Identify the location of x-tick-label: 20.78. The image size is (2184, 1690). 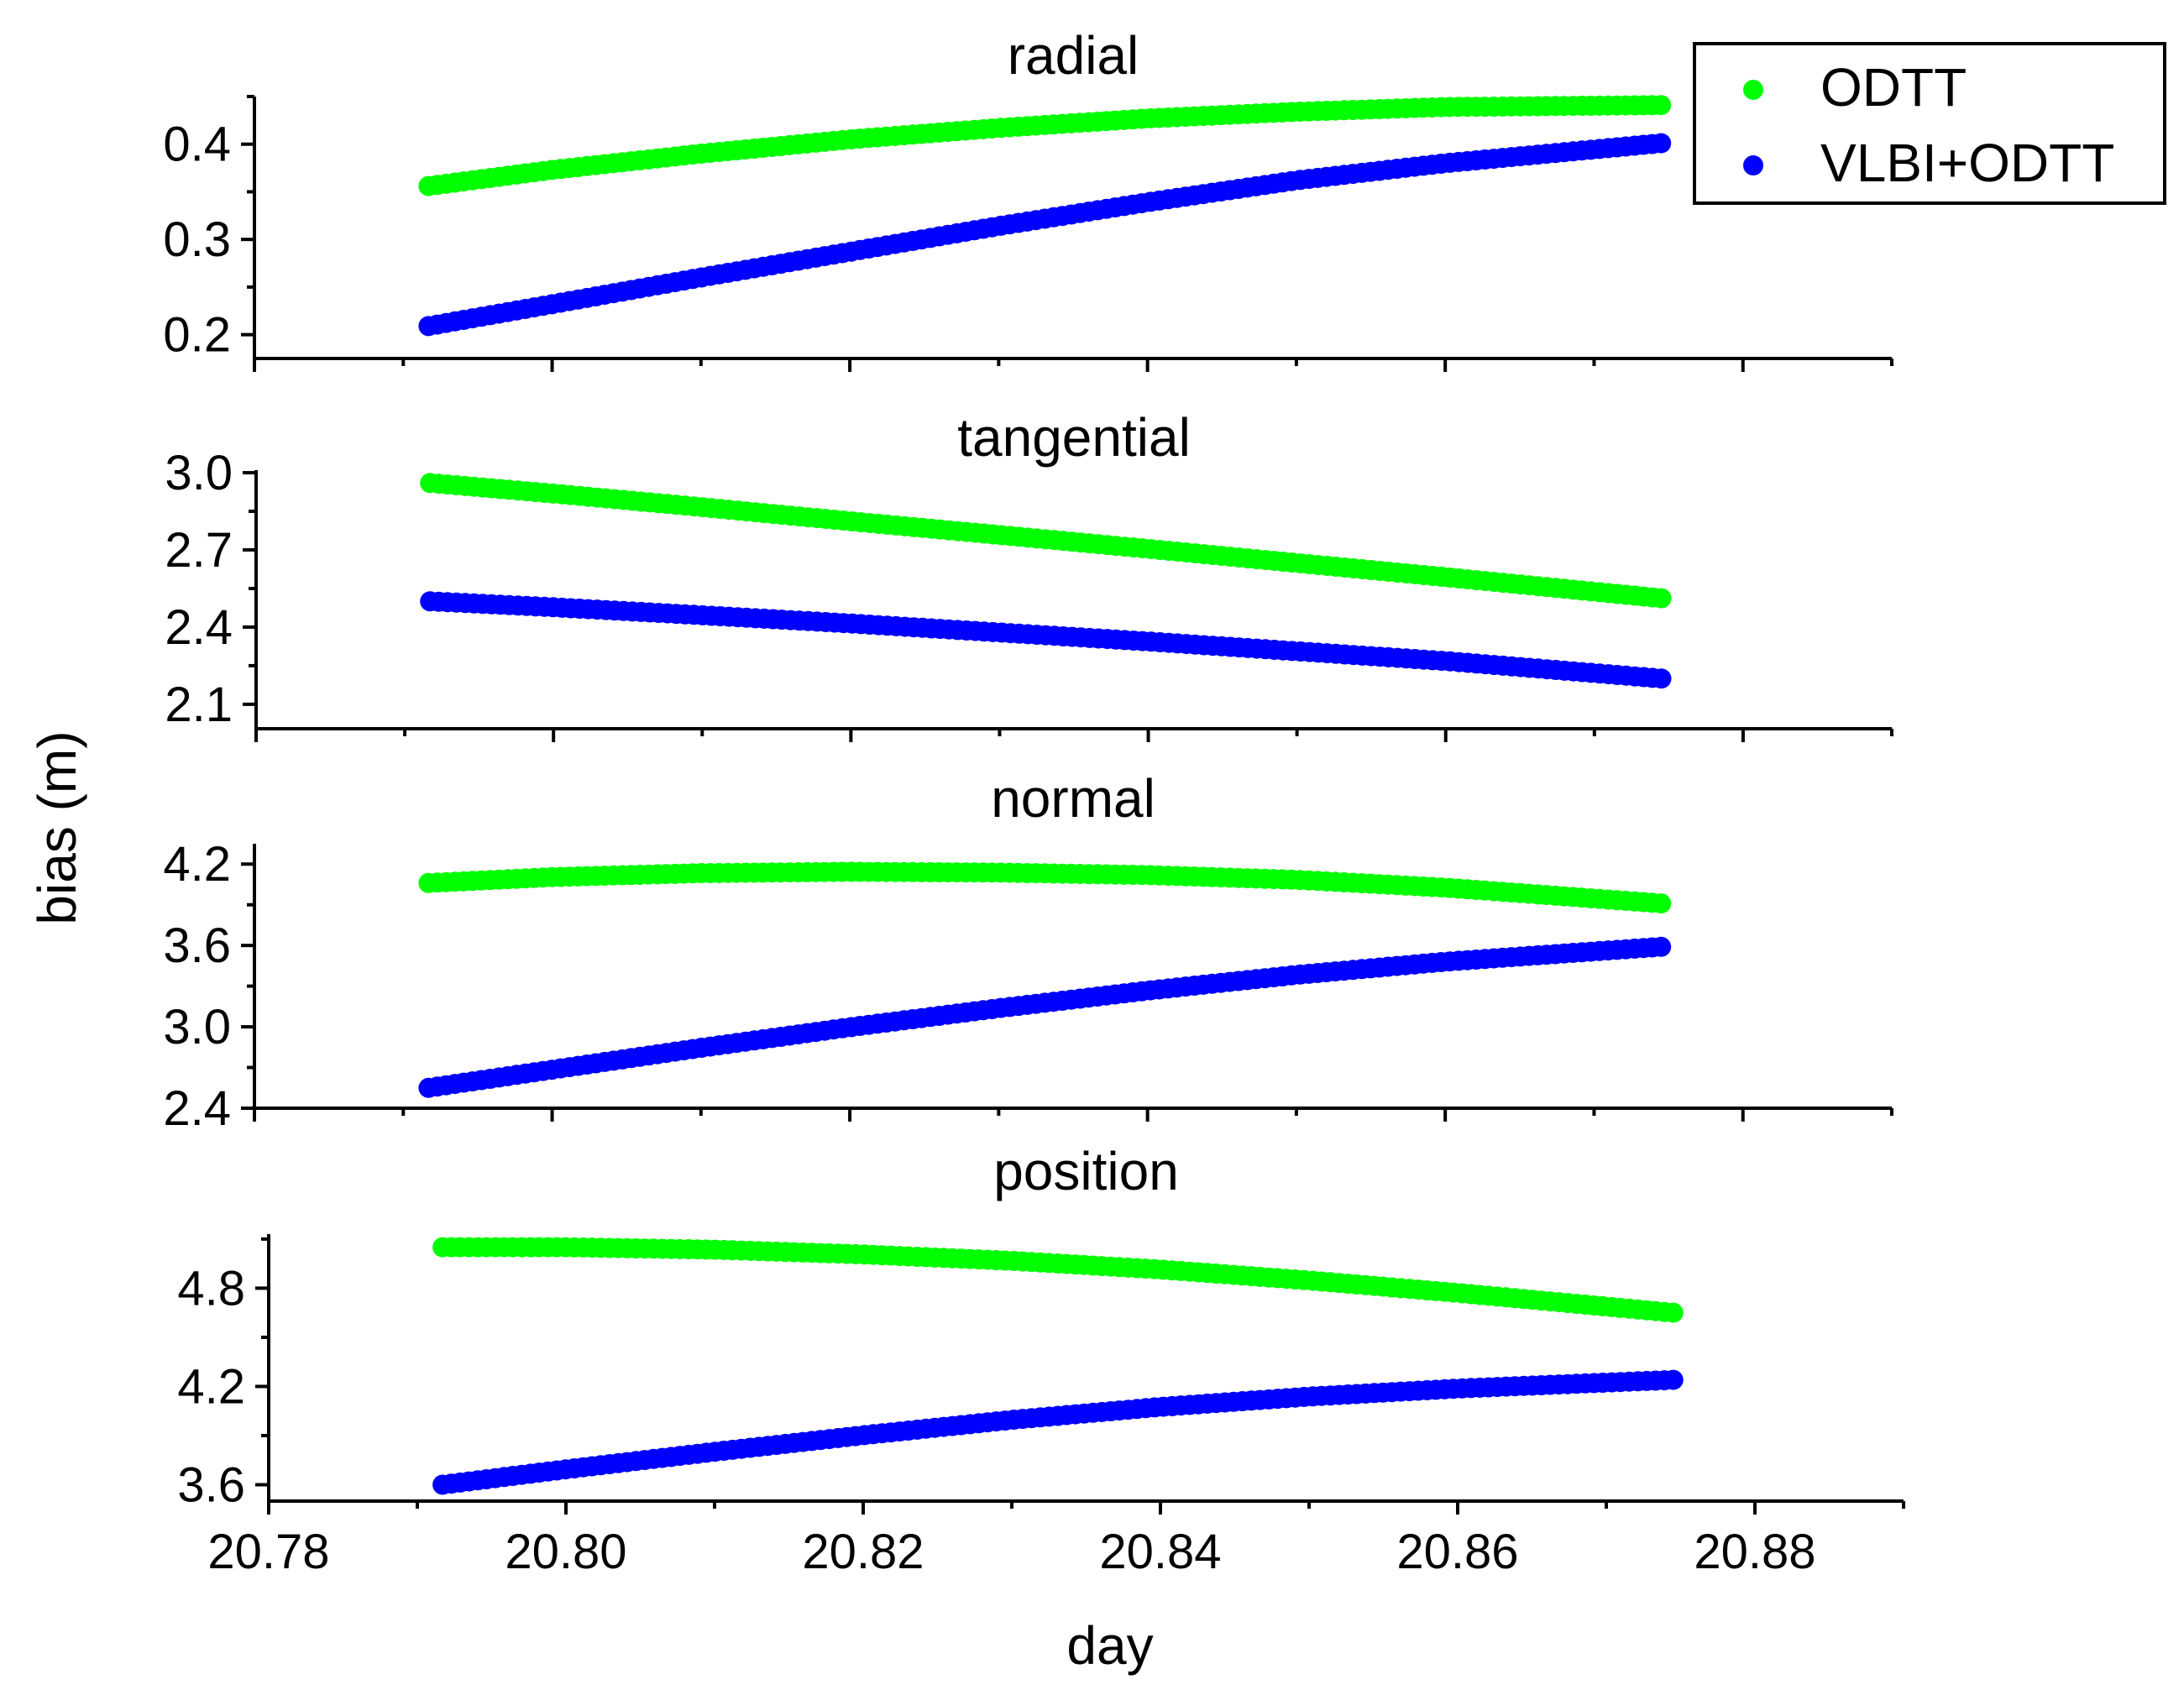
(268, 1552).